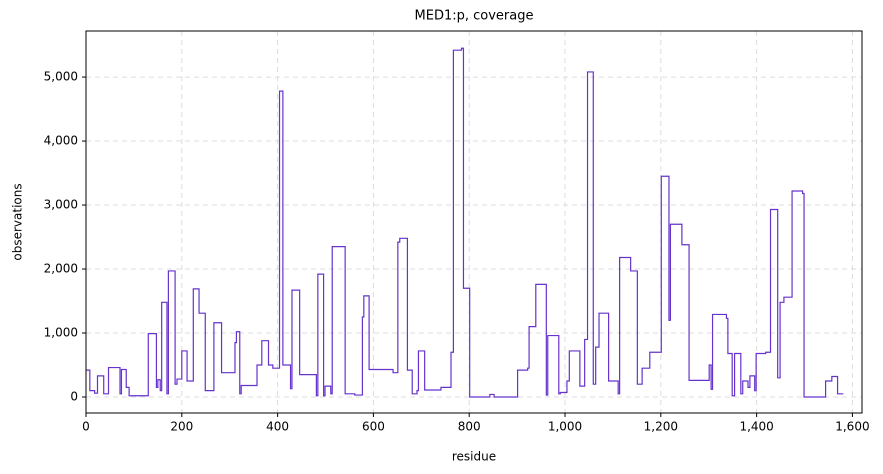  I want to click on x-tick-label: 200, so click(181, 427).